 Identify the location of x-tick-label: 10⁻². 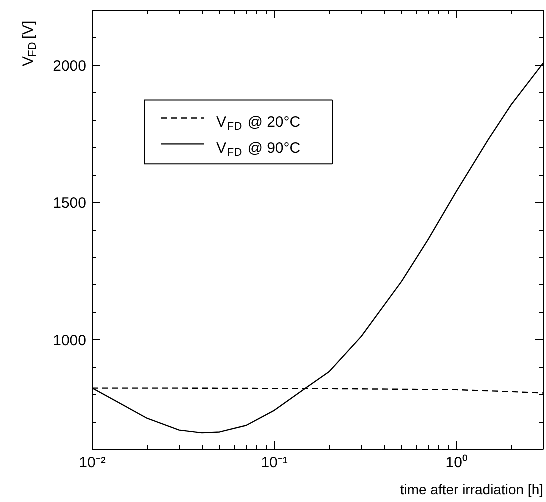
(92, 463).